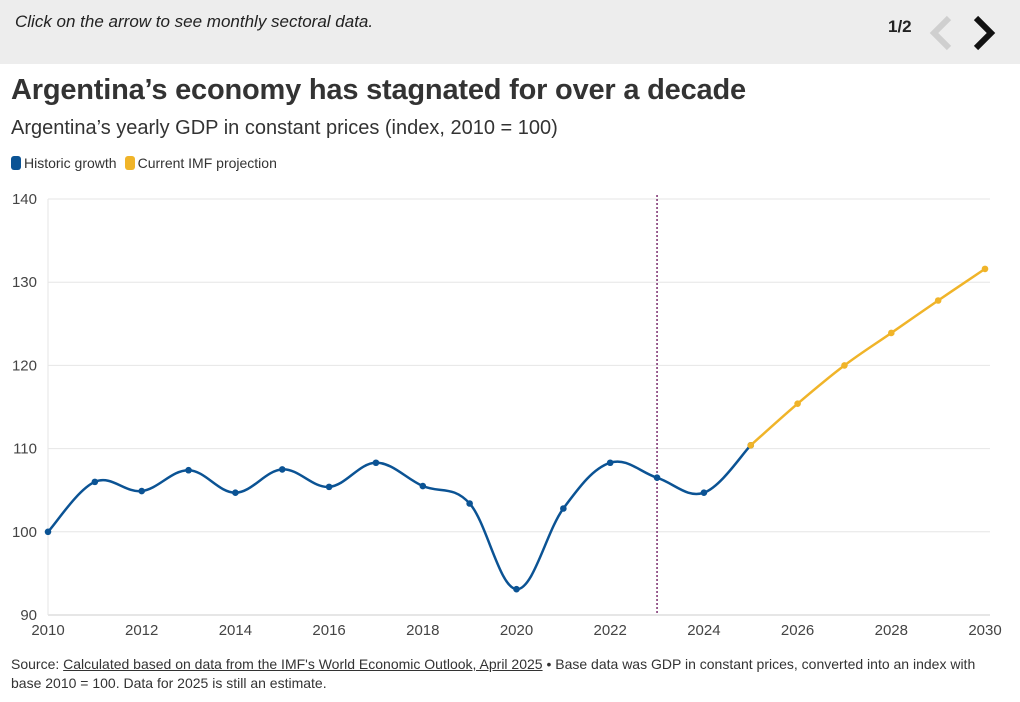  I want to click on data-point-historic-growth-2014, so click(235, 492).